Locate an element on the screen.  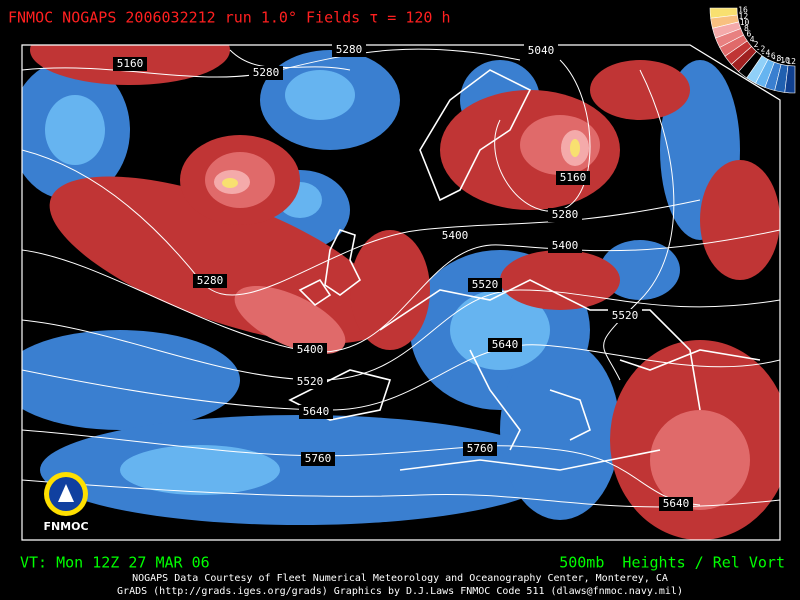
logo: FNMOC is located at coordinates (66, 502).